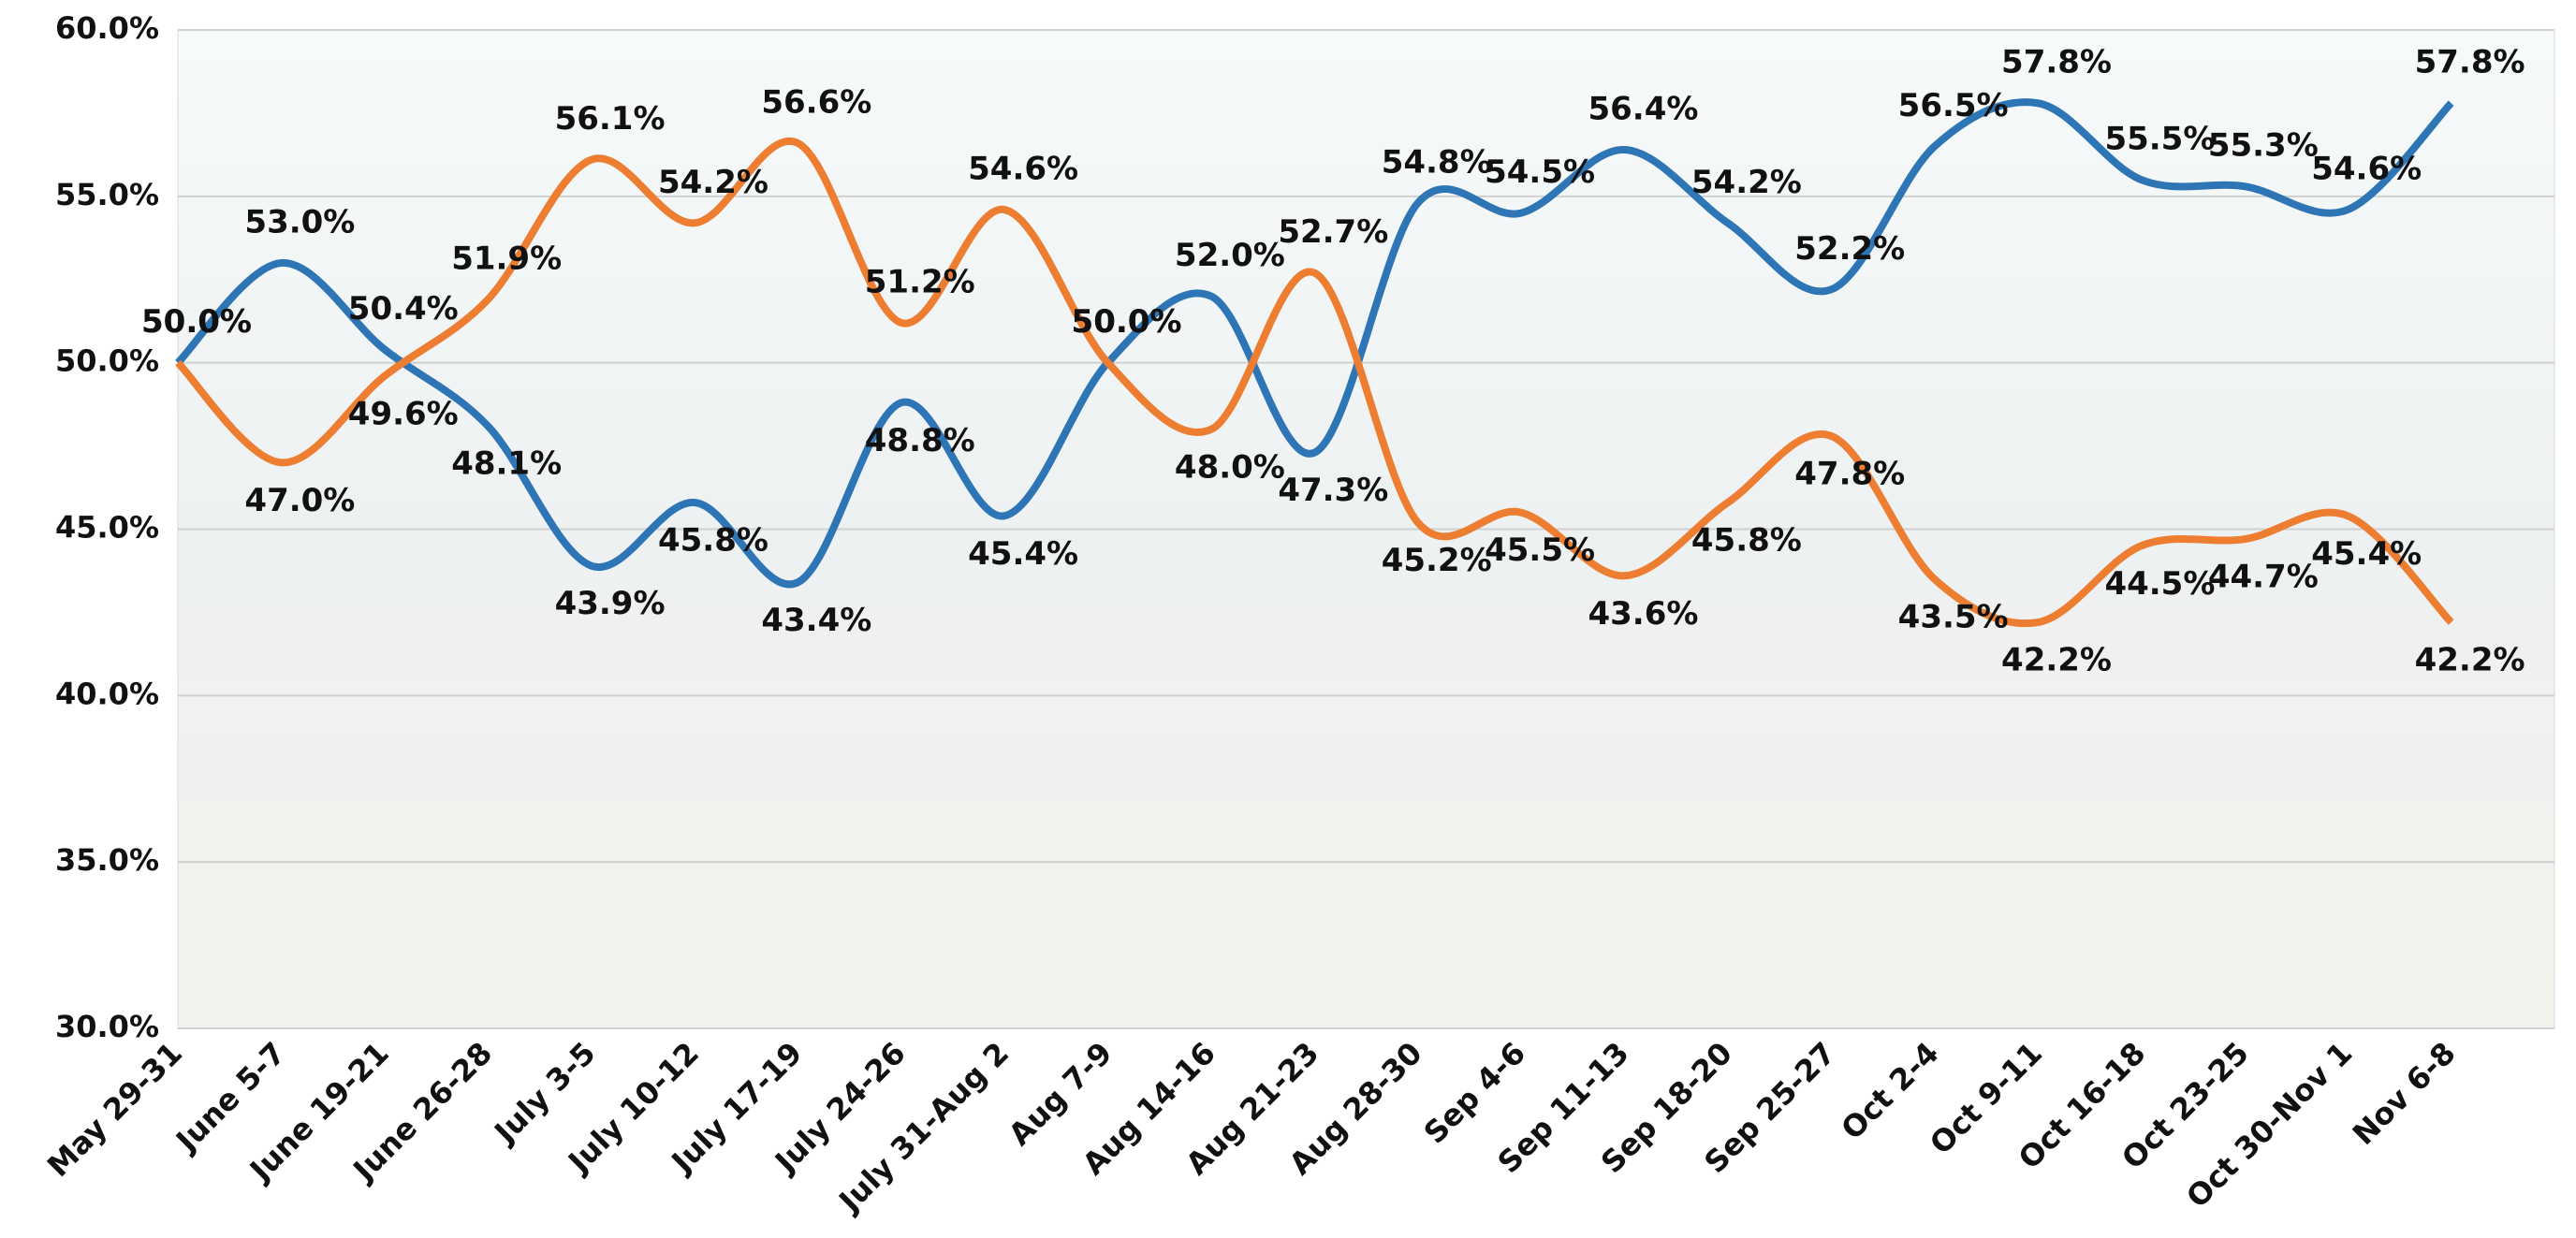 This screenshot has width=2576, height=1238. Describe the element at coordinates (1849, 249) in the screenshot. I see `data-label: 52.2%` at that location.